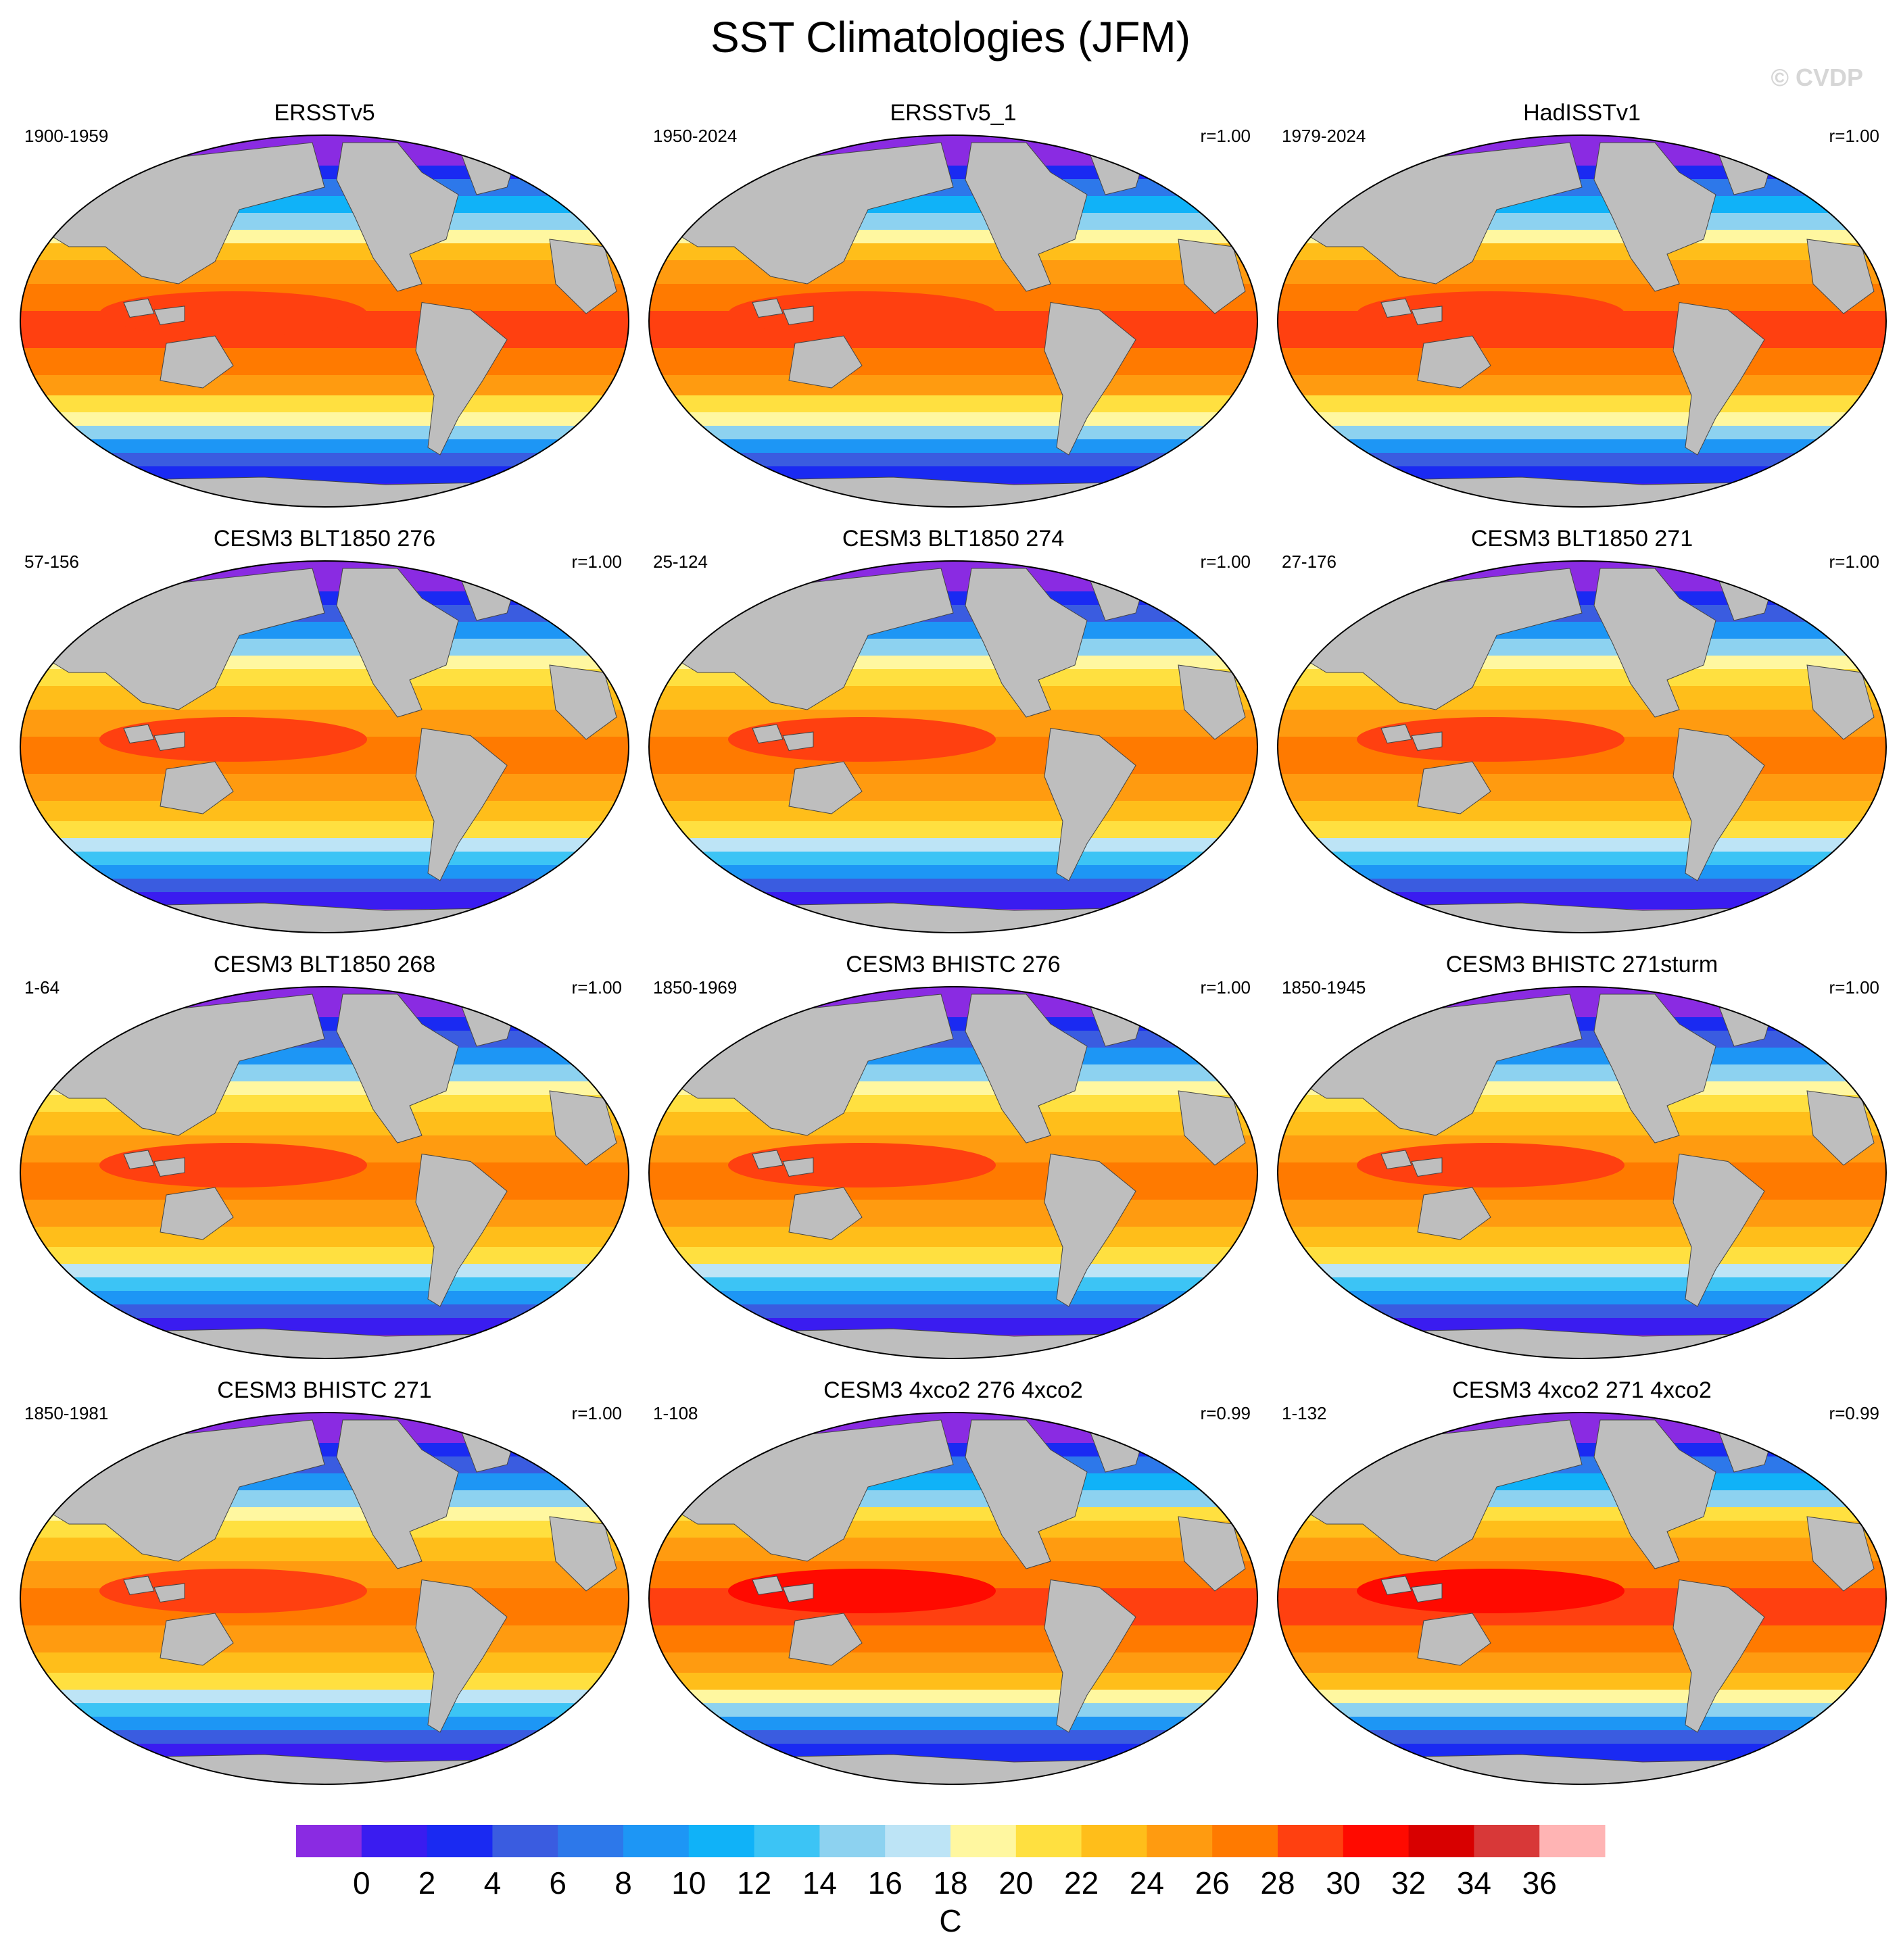  I want to click on panel-title: HadISSTv1, so click(1582, 113).